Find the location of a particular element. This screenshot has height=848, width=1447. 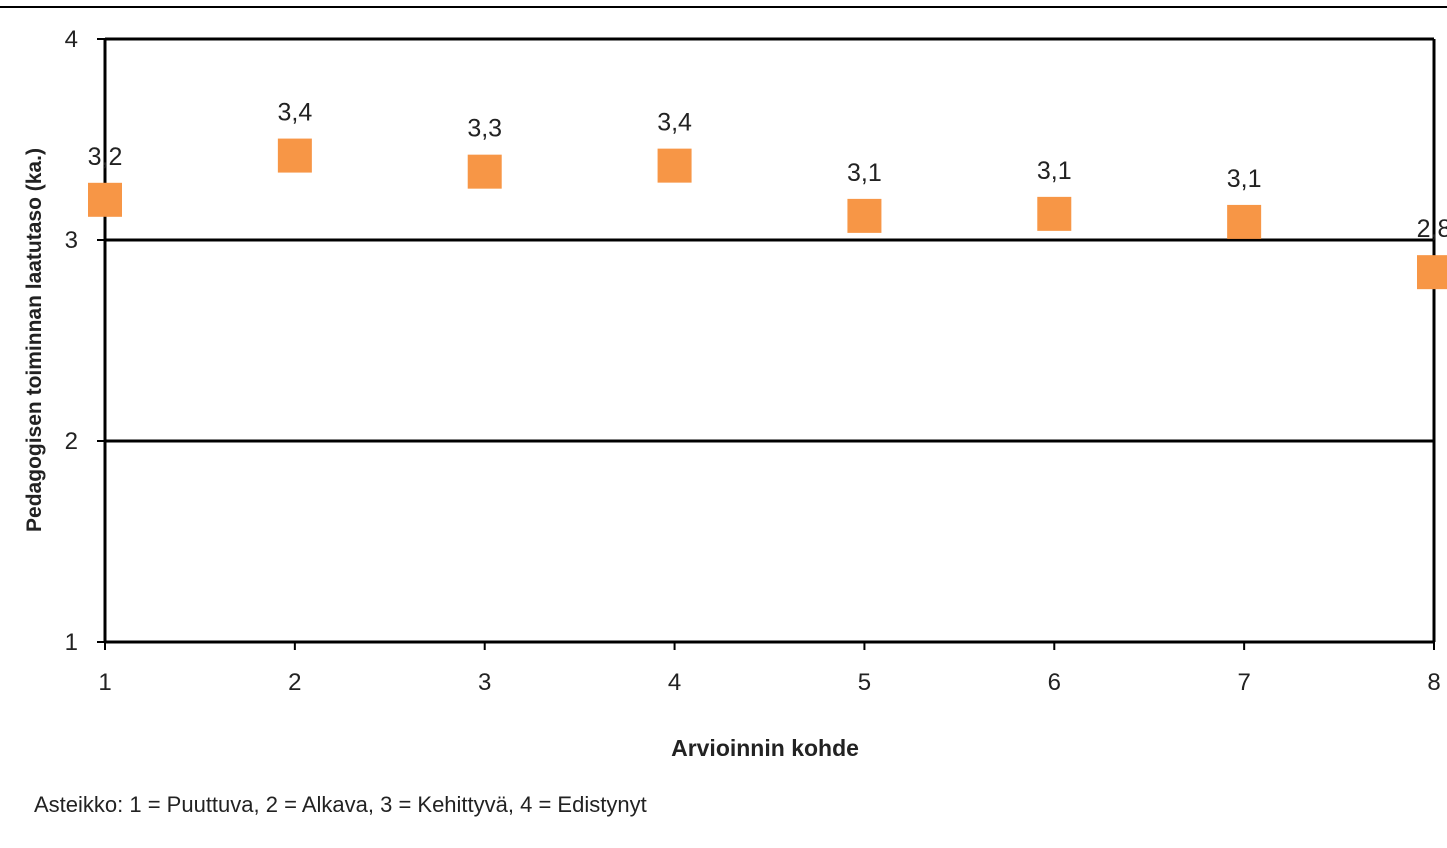

x-tick-label: 6 is located at coordinates (1054, 682).